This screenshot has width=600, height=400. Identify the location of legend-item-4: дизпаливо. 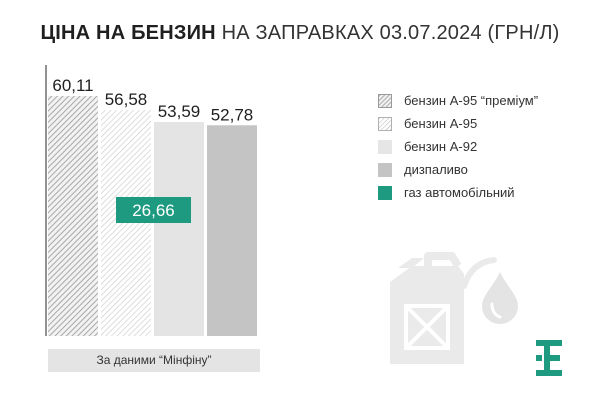
(483, 170).